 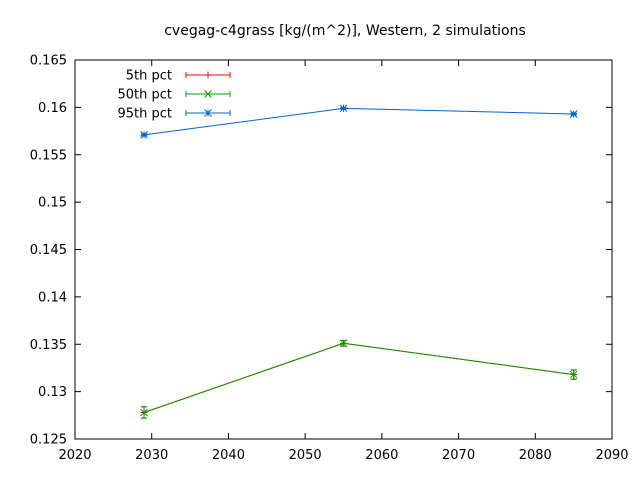 What do you see at coordinates (228, 455) in the screenshot?
I see `x-tick-label: 2040` at bounding box center [228, 455].